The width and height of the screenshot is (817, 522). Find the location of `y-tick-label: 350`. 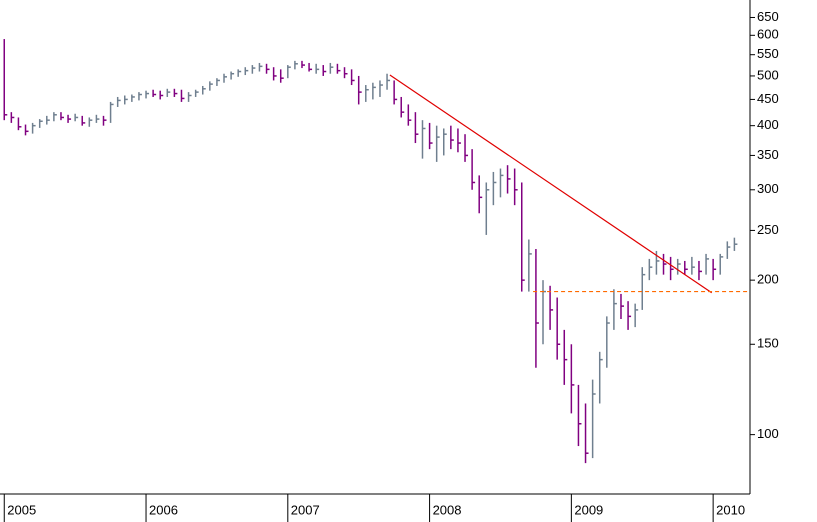

y-tick-label: 350 is located at coordinates (768, 154).